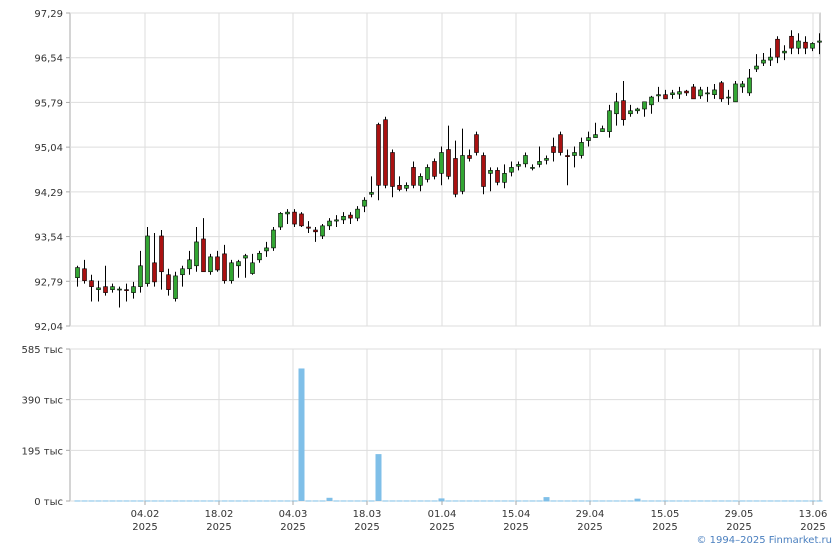 The height and width of the screenshot is (550, 840). I want to click on date-tick-day: 18.03, so click(367, 514).